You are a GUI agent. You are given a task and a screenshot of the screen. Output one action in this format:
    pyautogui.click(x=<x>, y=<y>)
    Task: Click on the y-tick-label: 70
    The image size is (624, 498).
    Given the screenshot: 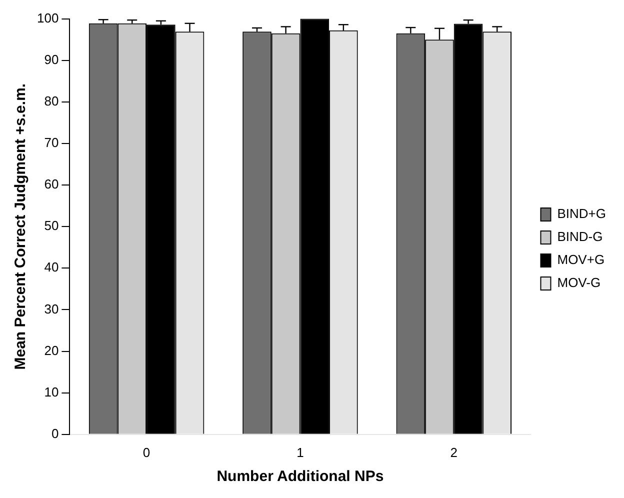 What is the action you would take?
    pyautogui.click(x=51, y=142)
    